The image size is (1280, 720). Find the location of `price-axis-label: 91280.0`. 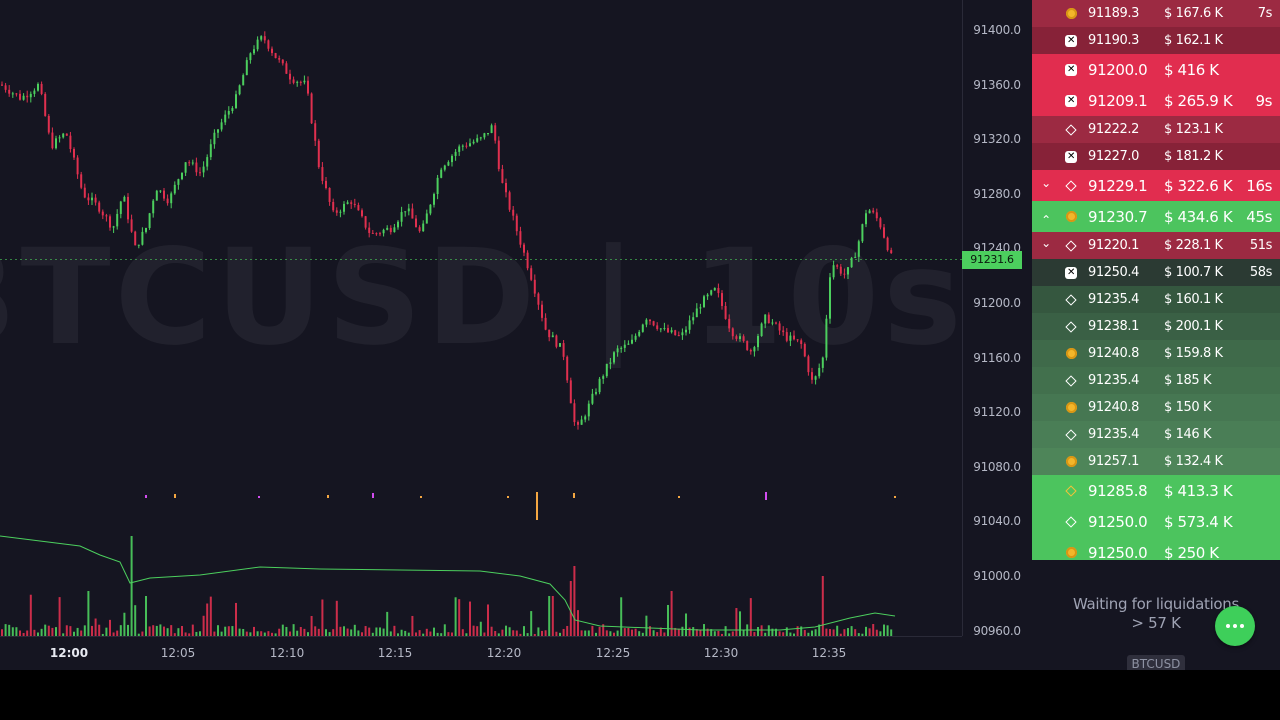

price-axis-label: 91280.0 is located at coordinates (997, 193).